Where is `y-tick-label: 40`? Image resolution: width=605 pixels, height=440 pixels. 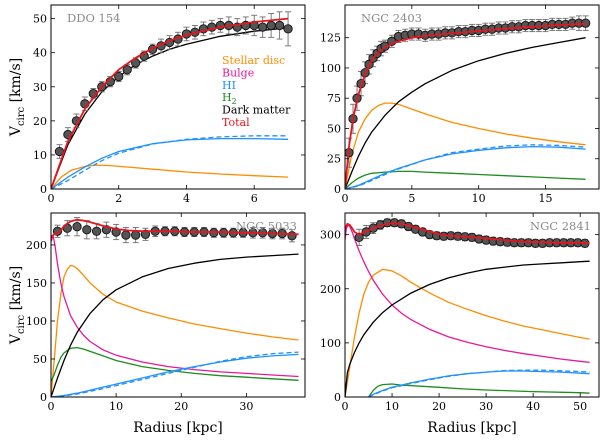
y-tick-label: 40 is located at coordinates (40, 53).